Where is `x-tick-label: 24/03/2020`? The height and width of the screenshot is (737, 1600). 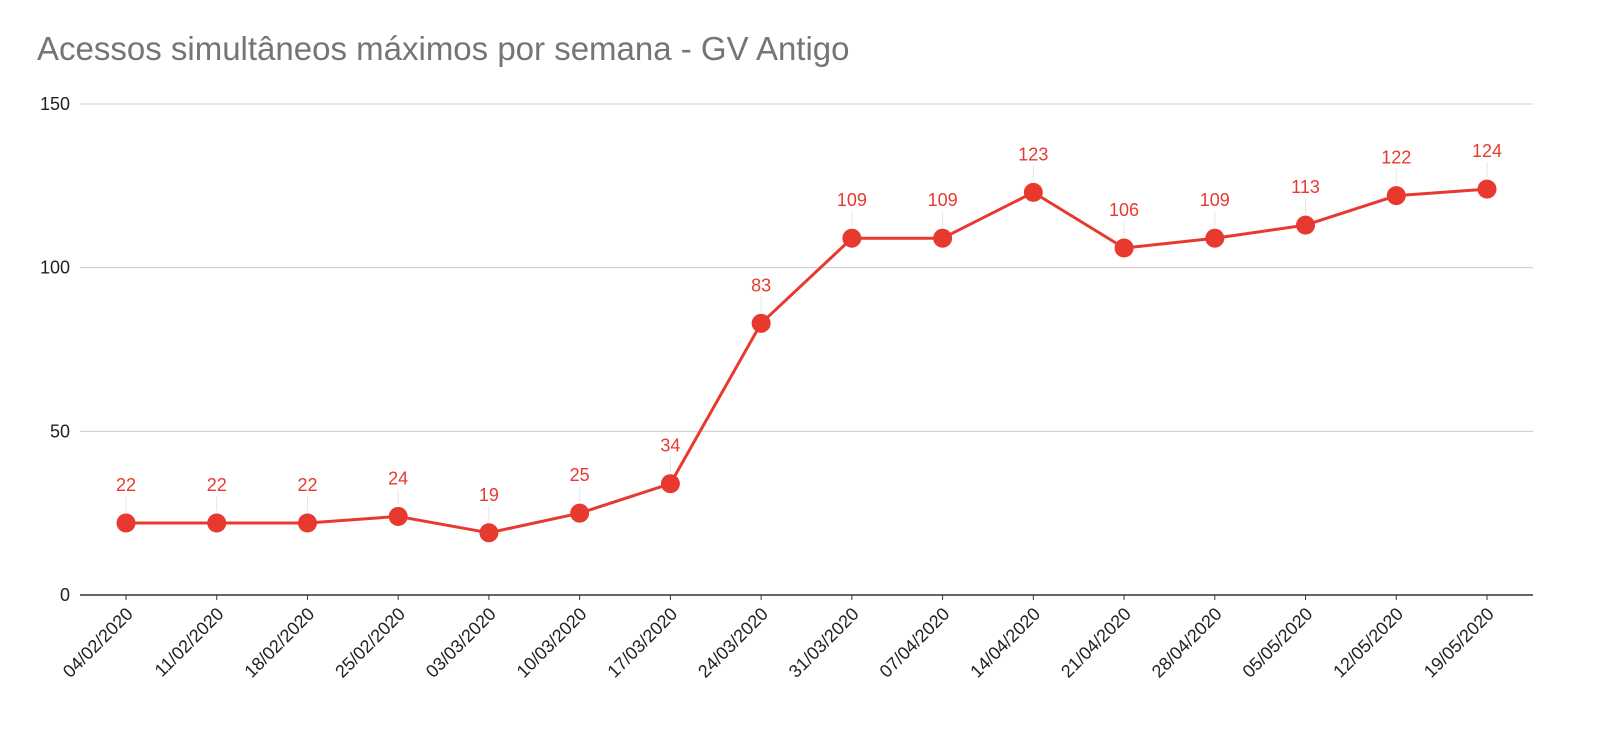
x-tick-label: 24/03/2020 is located at coordinates (733, 643).